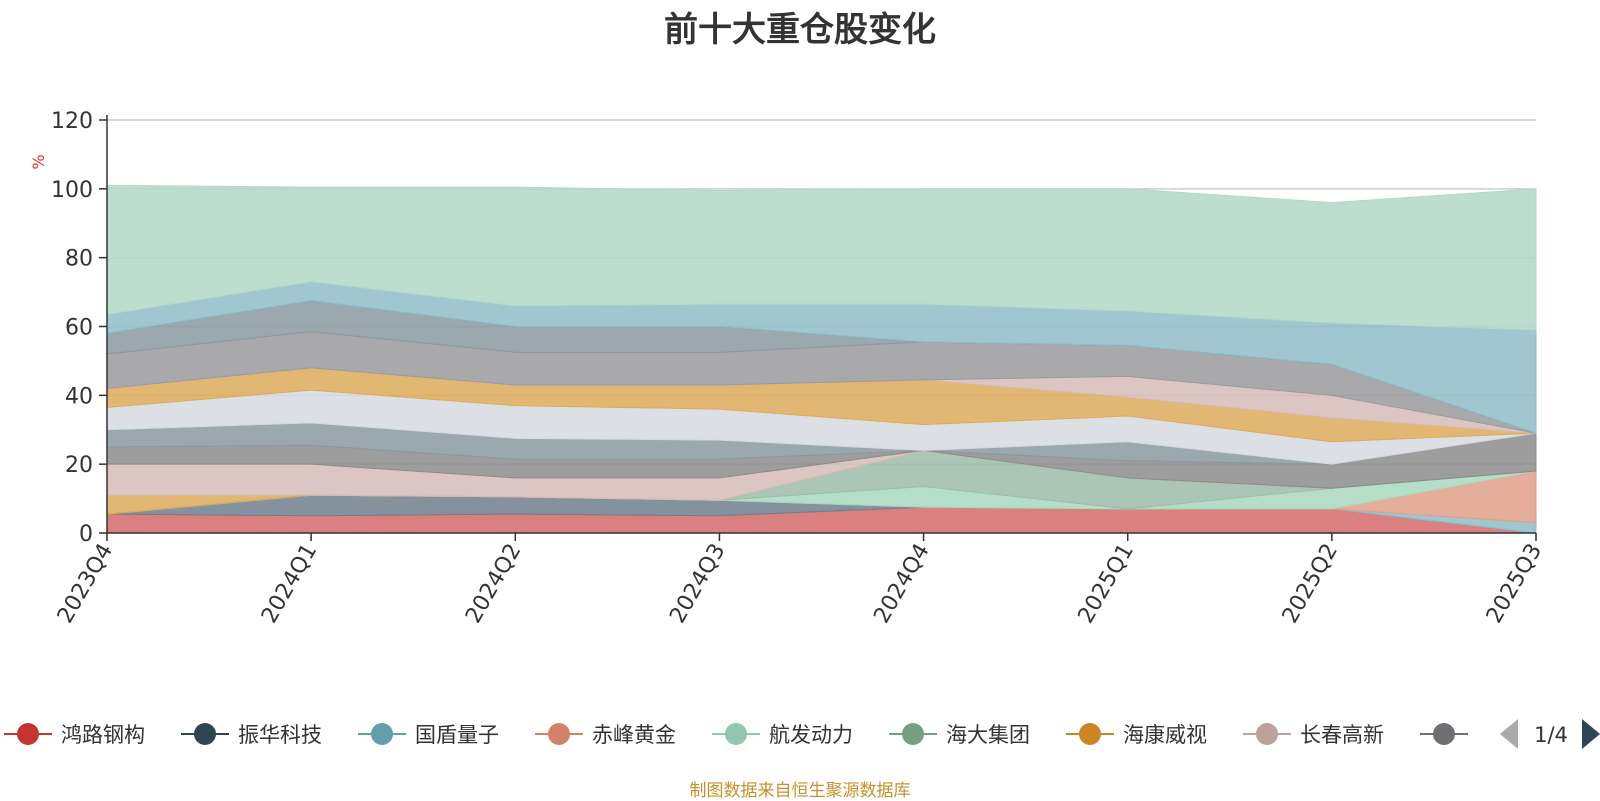  I want to click on chart-title: 前十大重仓股变化, so click(800, 30).